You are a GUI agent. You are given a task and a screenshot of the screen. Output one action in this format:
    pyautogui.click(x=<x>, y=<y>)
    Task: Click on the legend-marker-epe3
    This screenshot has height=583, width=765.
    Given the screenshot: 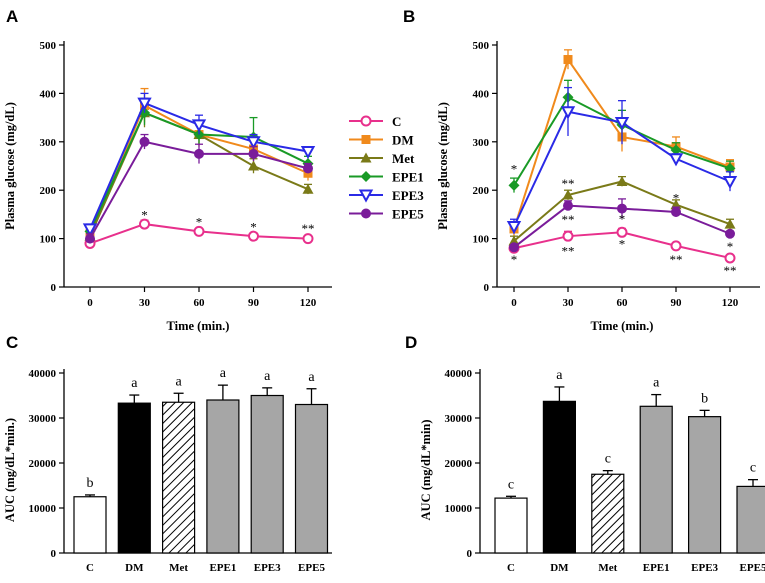 What is the action you would take?
    pyautogui.click(x=366, y=196)
    